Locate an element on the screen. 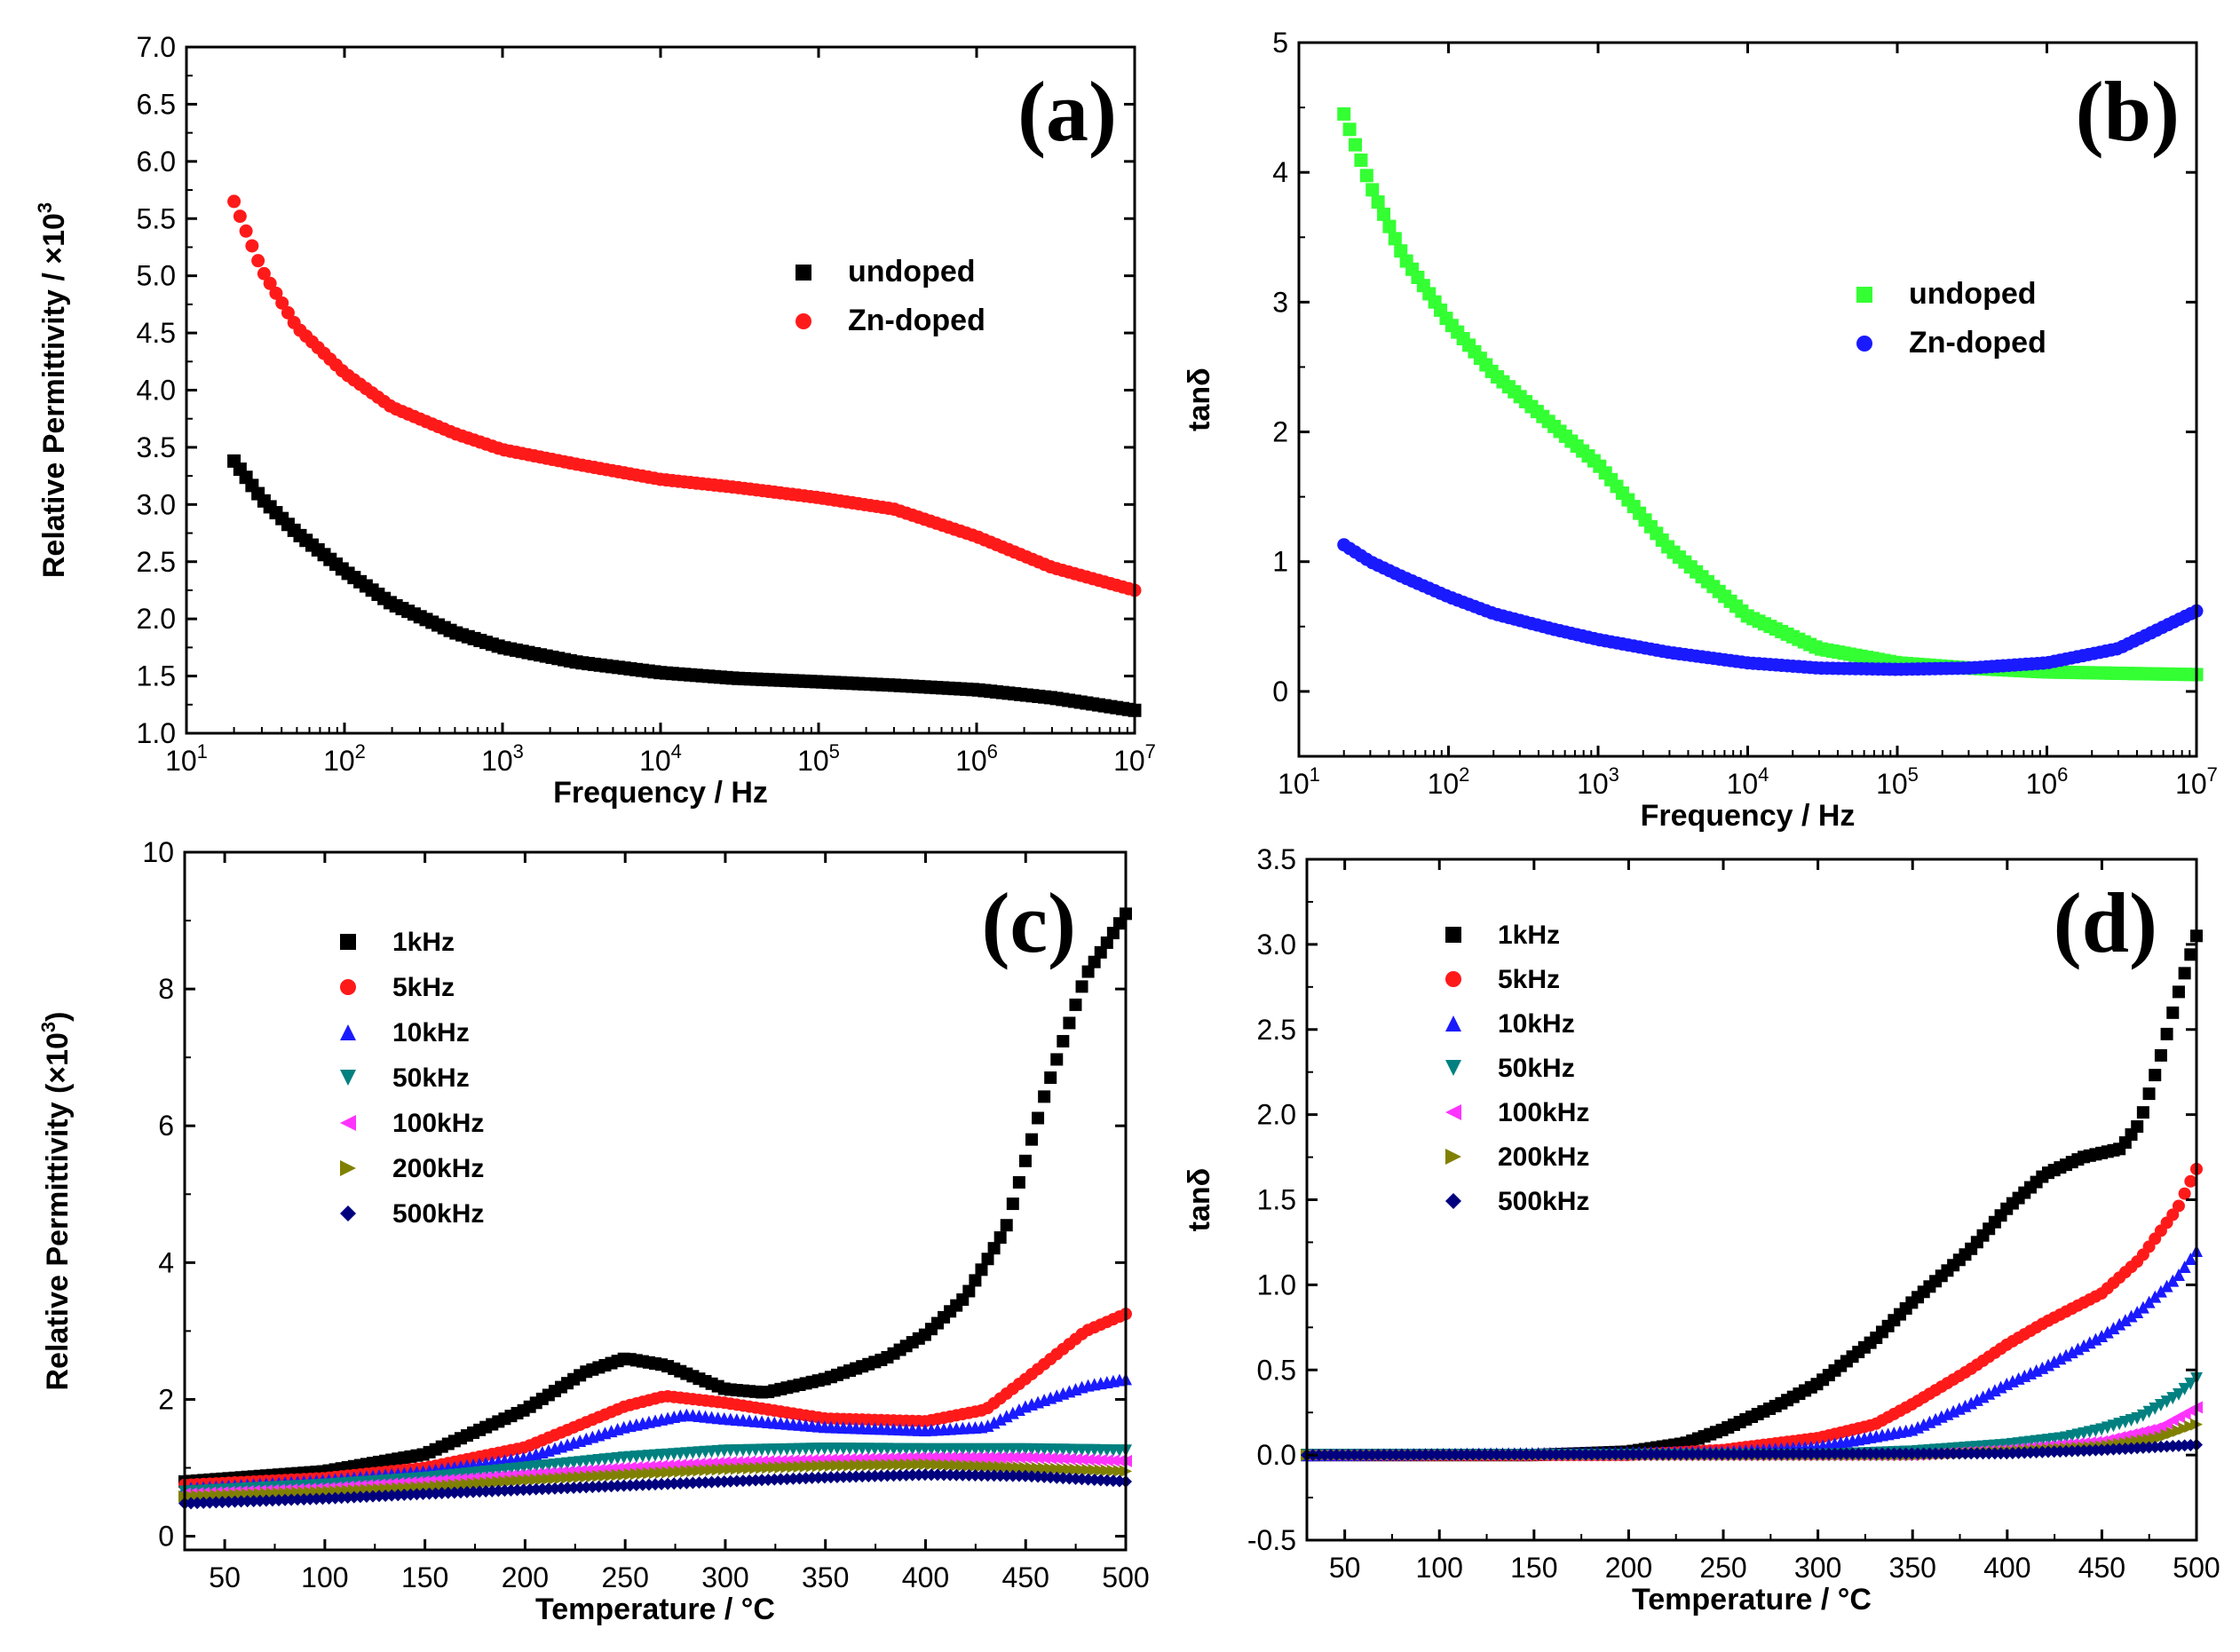  y-axis-label: tanδ is located at coordinates (1199, 399).